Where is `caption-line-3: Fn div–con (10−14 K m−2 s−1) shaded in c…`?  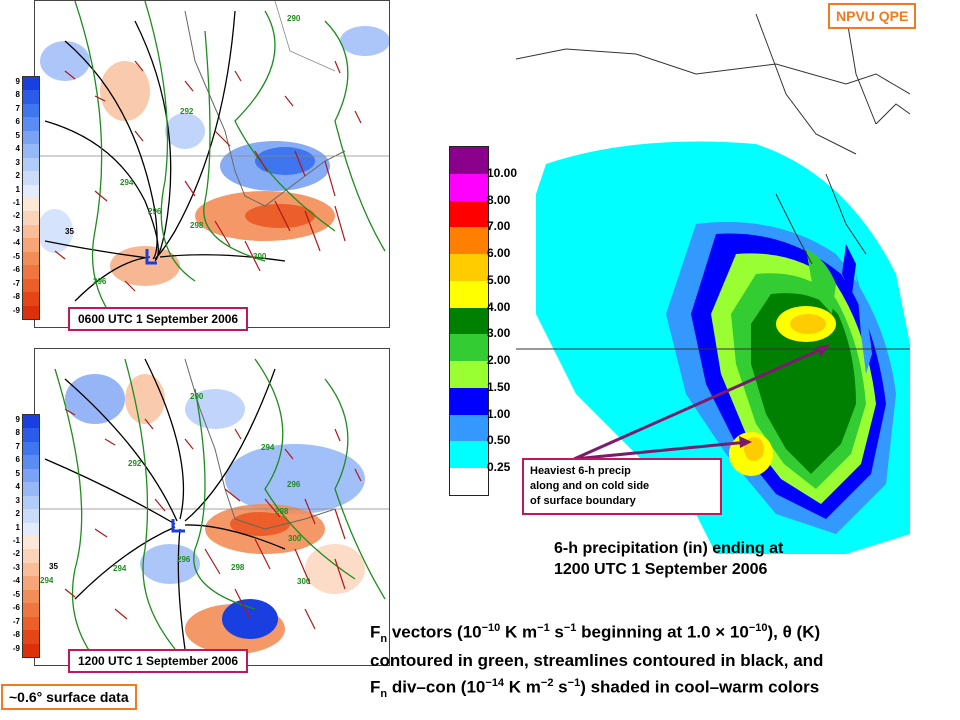
caption-line-3: Fn div–con (10−14 K m−2 s−1) shaded in c… is located at coordinates (595, 689).